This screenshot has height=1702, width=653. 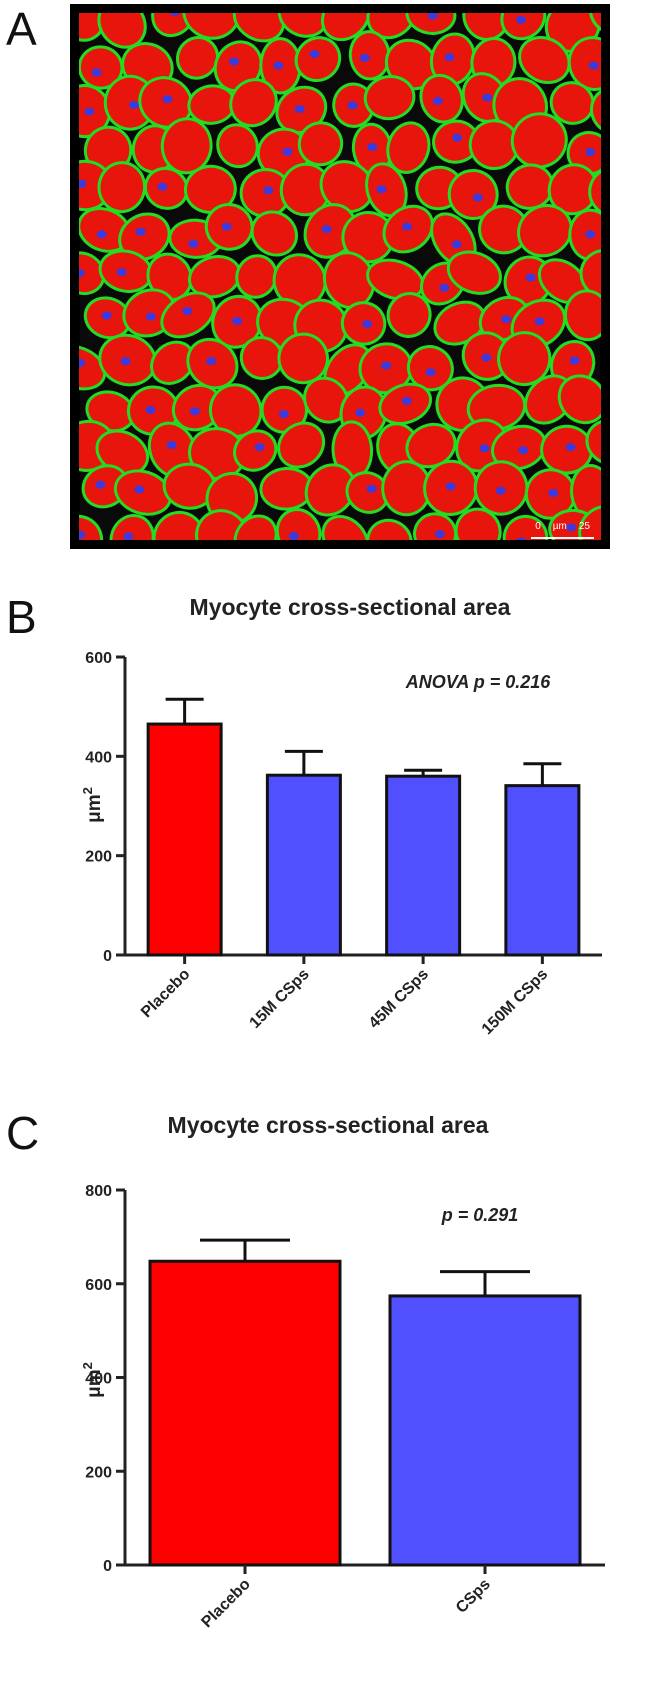 I want to click on x-tick-label: 45M CSps, so click(x=399, y=999).